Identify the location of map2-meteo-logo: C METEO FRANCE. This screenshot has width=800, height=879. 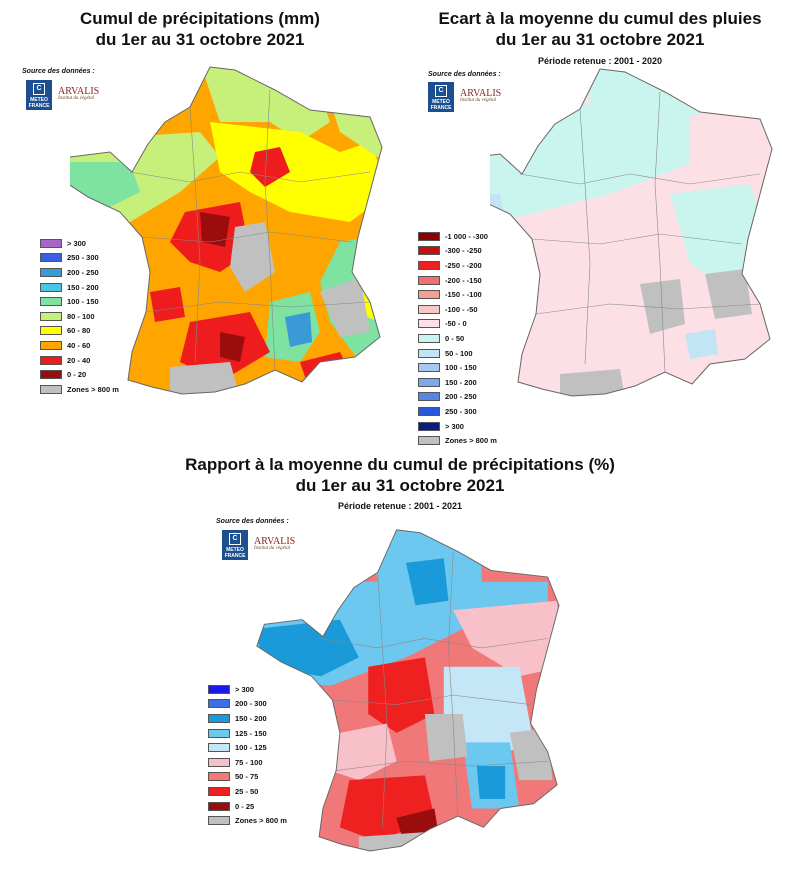
(441, 97).